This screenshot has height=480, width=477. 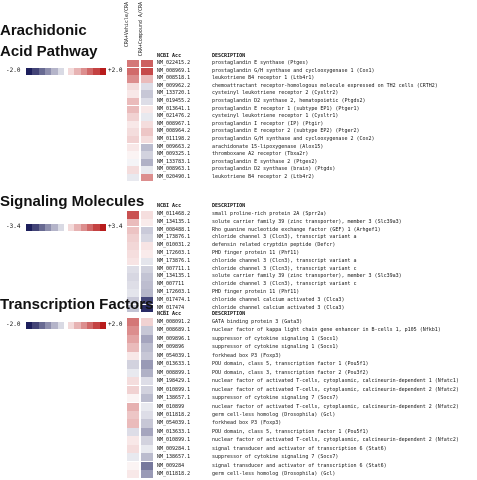 I want to click on accession-label: NM_010899.1, so click(x=174, y=389).